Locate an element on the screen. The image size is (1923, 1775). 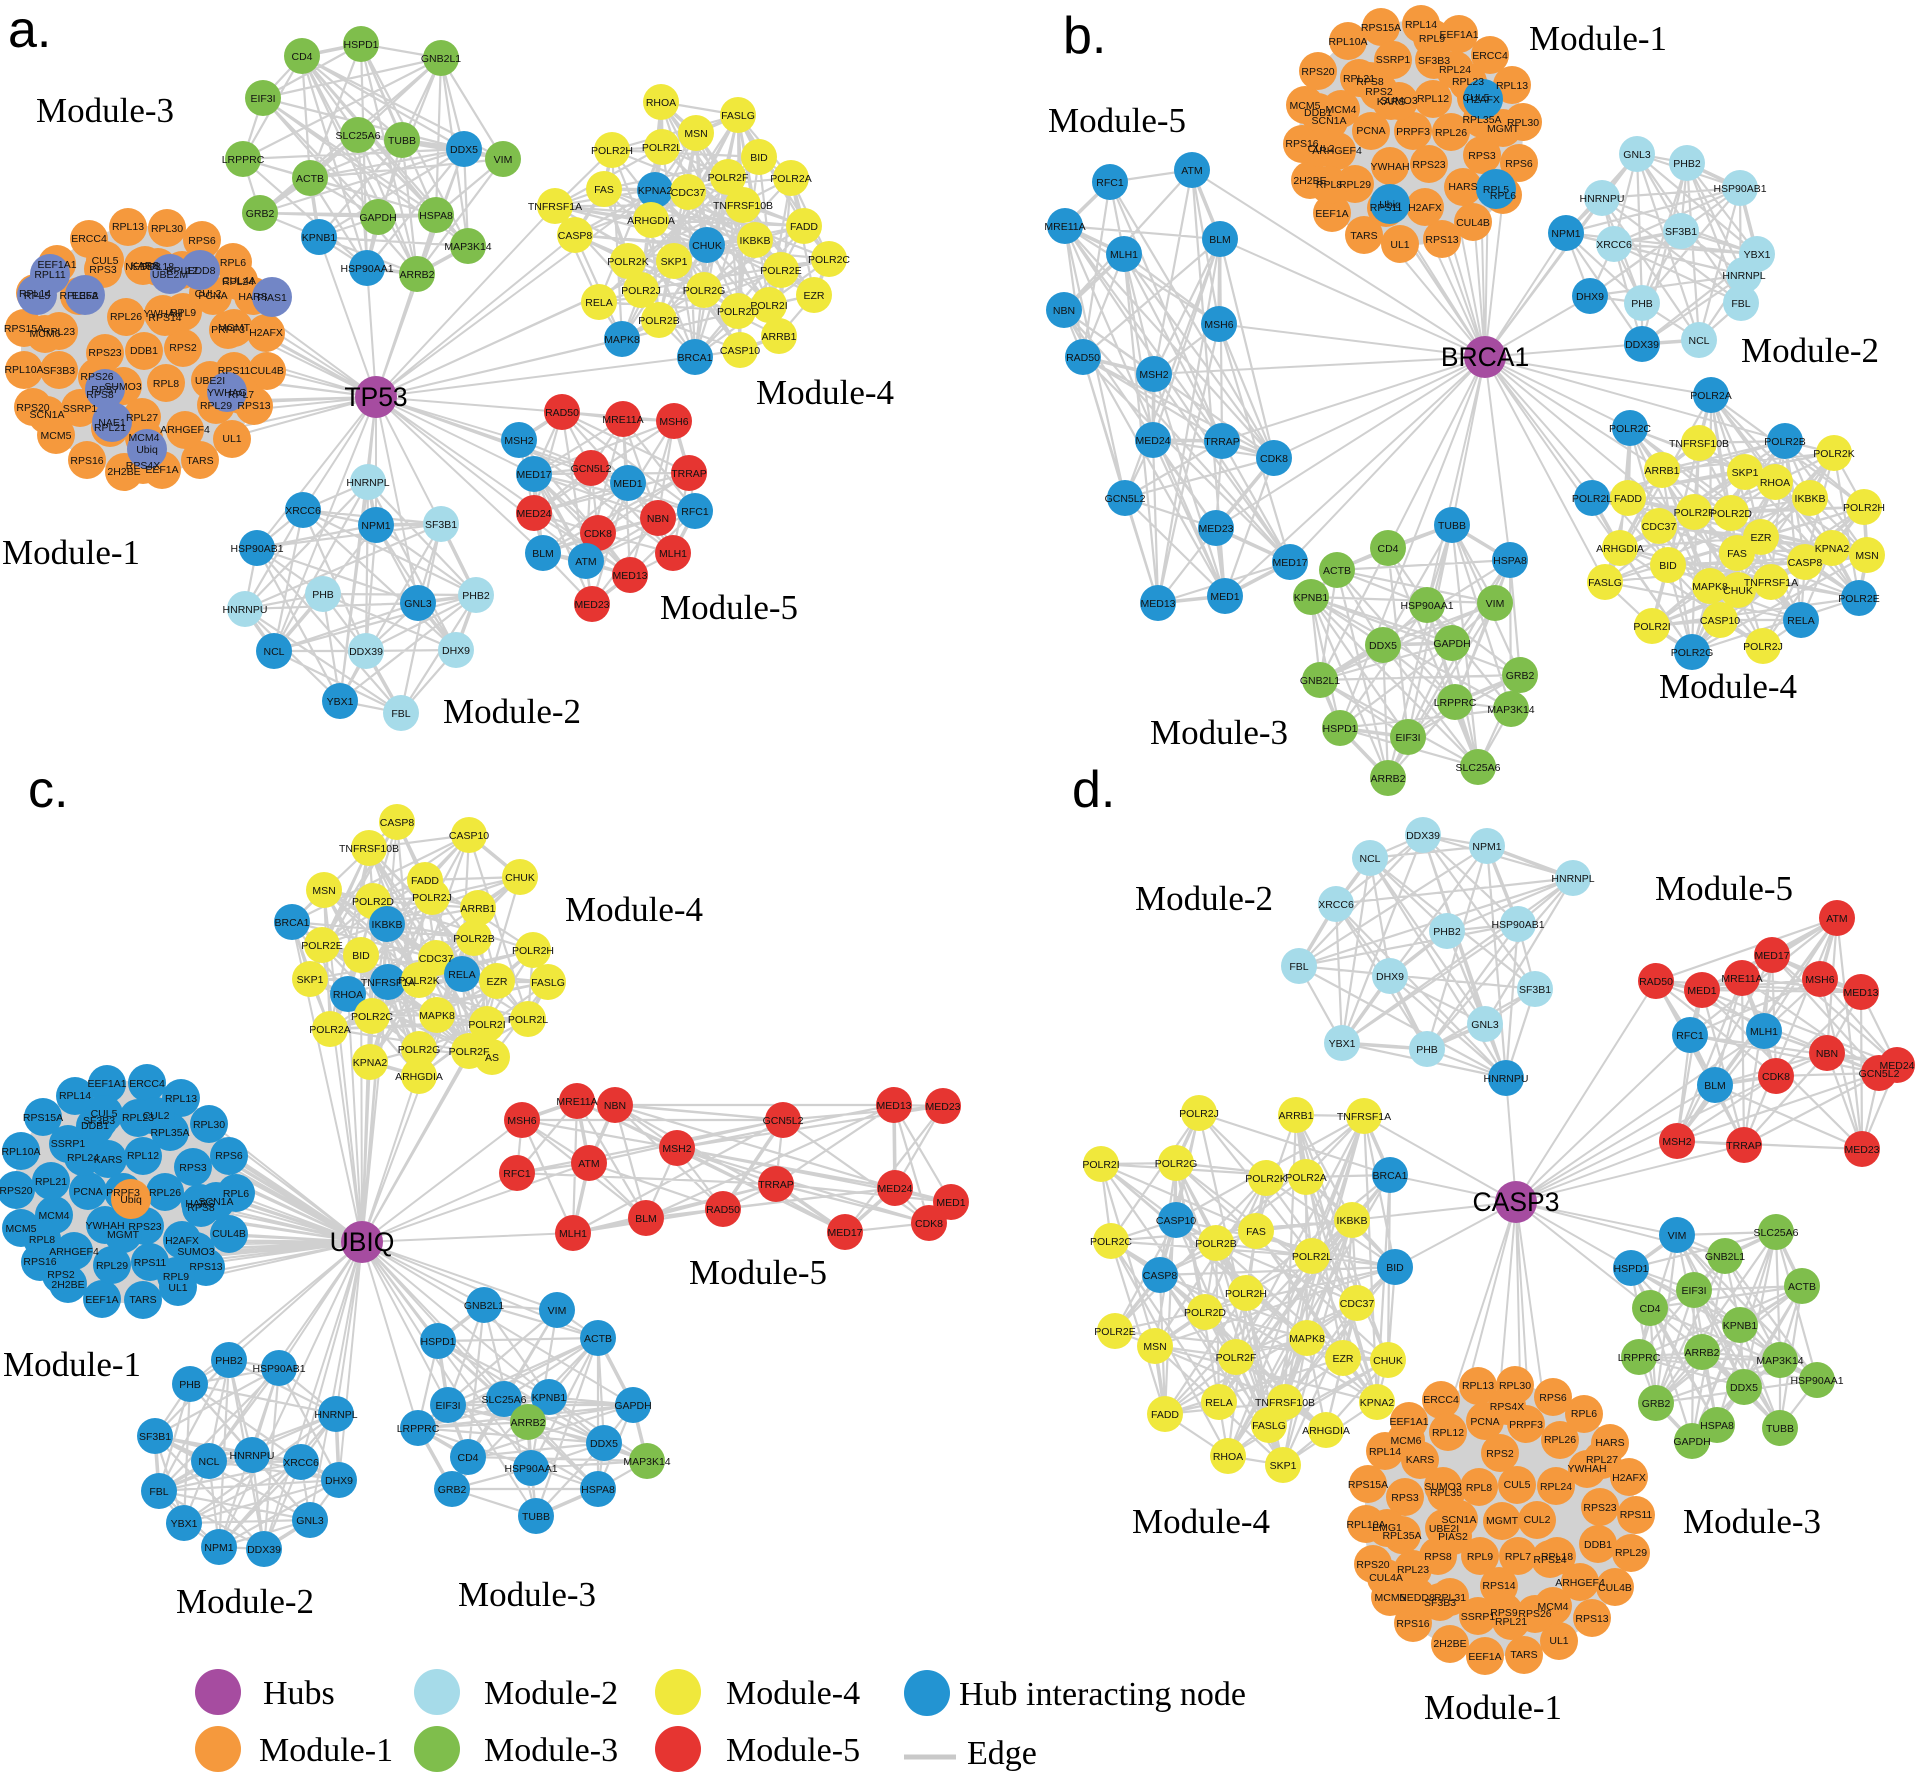
svg-text: GNL3 is located at coordinates (310, 1521).